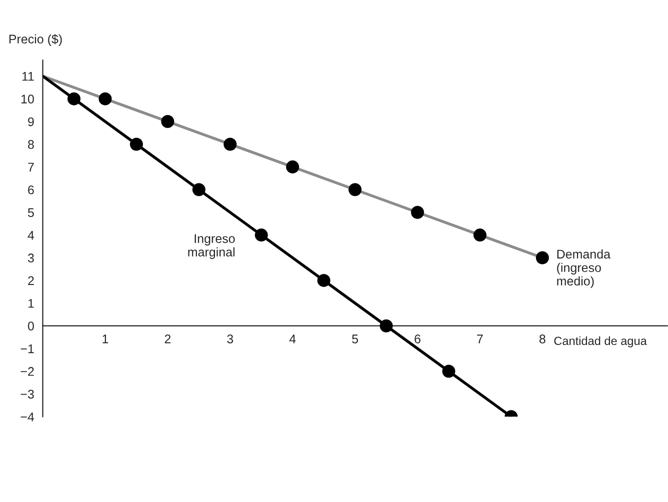 The width and height of the screenshot is (668, 502). I want to click on y-tick-label: 8, so click(31, 144).